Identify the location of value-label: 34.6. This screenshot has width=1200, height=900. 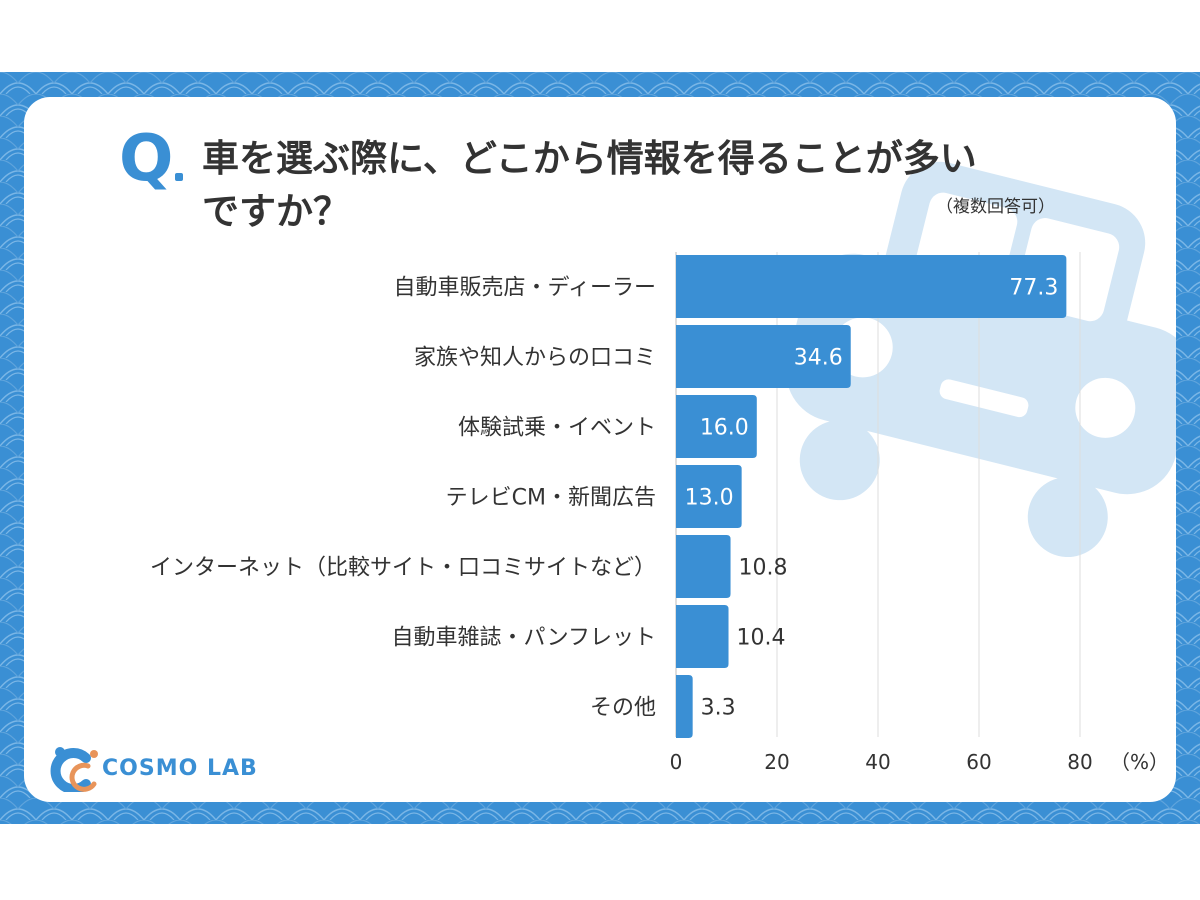
(818, 358).